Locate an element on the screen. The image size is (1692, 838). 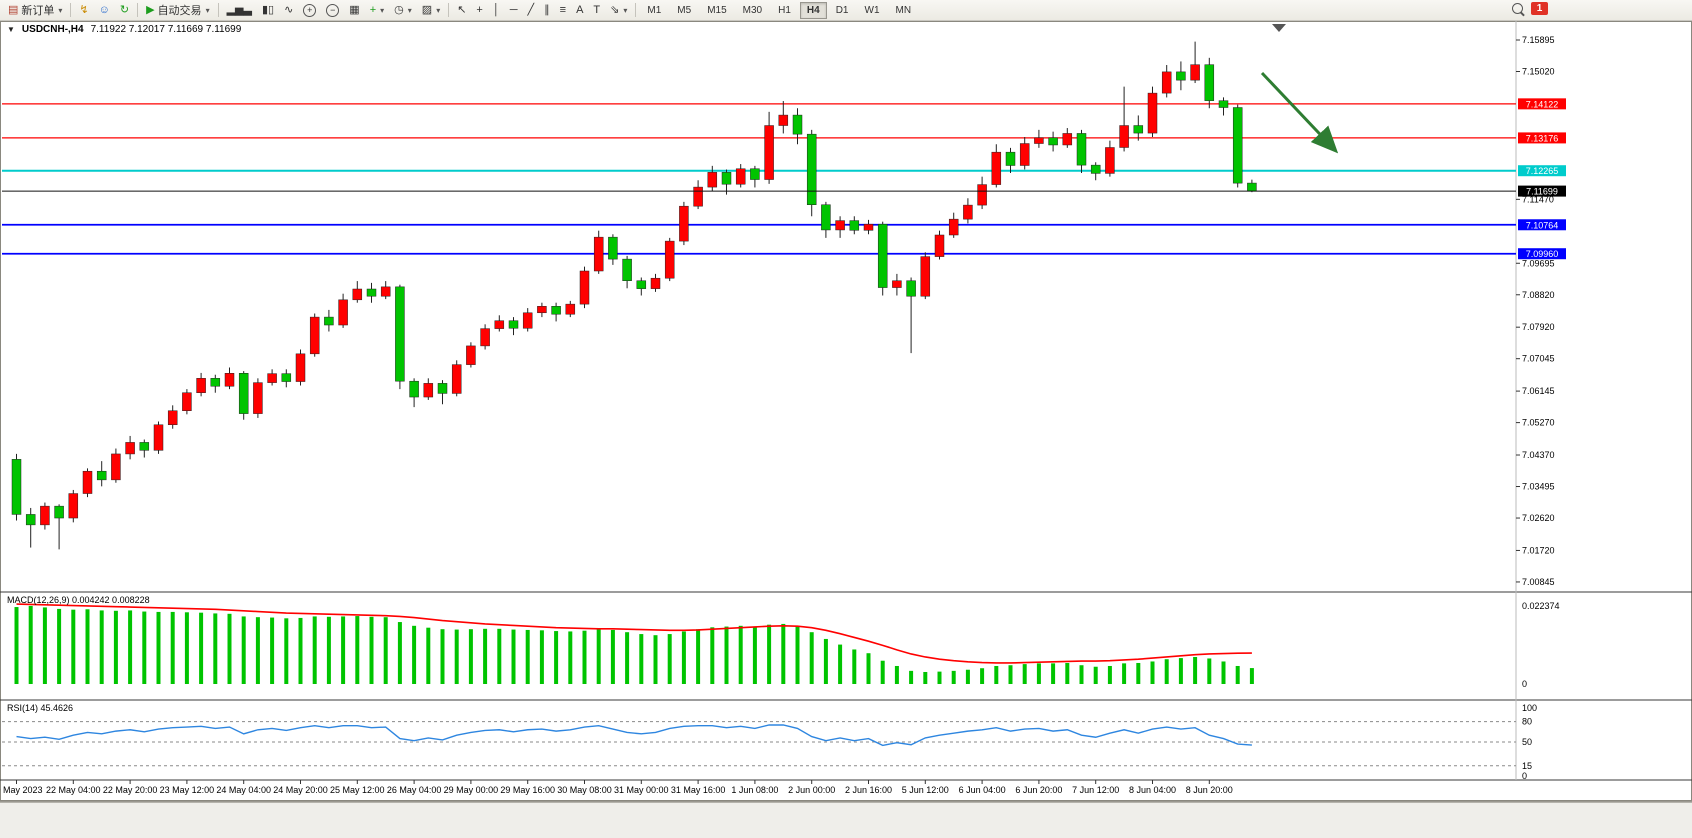
auto-trading-button: ▶ 自动交易 ▾ is located at coordinates (177, 10).